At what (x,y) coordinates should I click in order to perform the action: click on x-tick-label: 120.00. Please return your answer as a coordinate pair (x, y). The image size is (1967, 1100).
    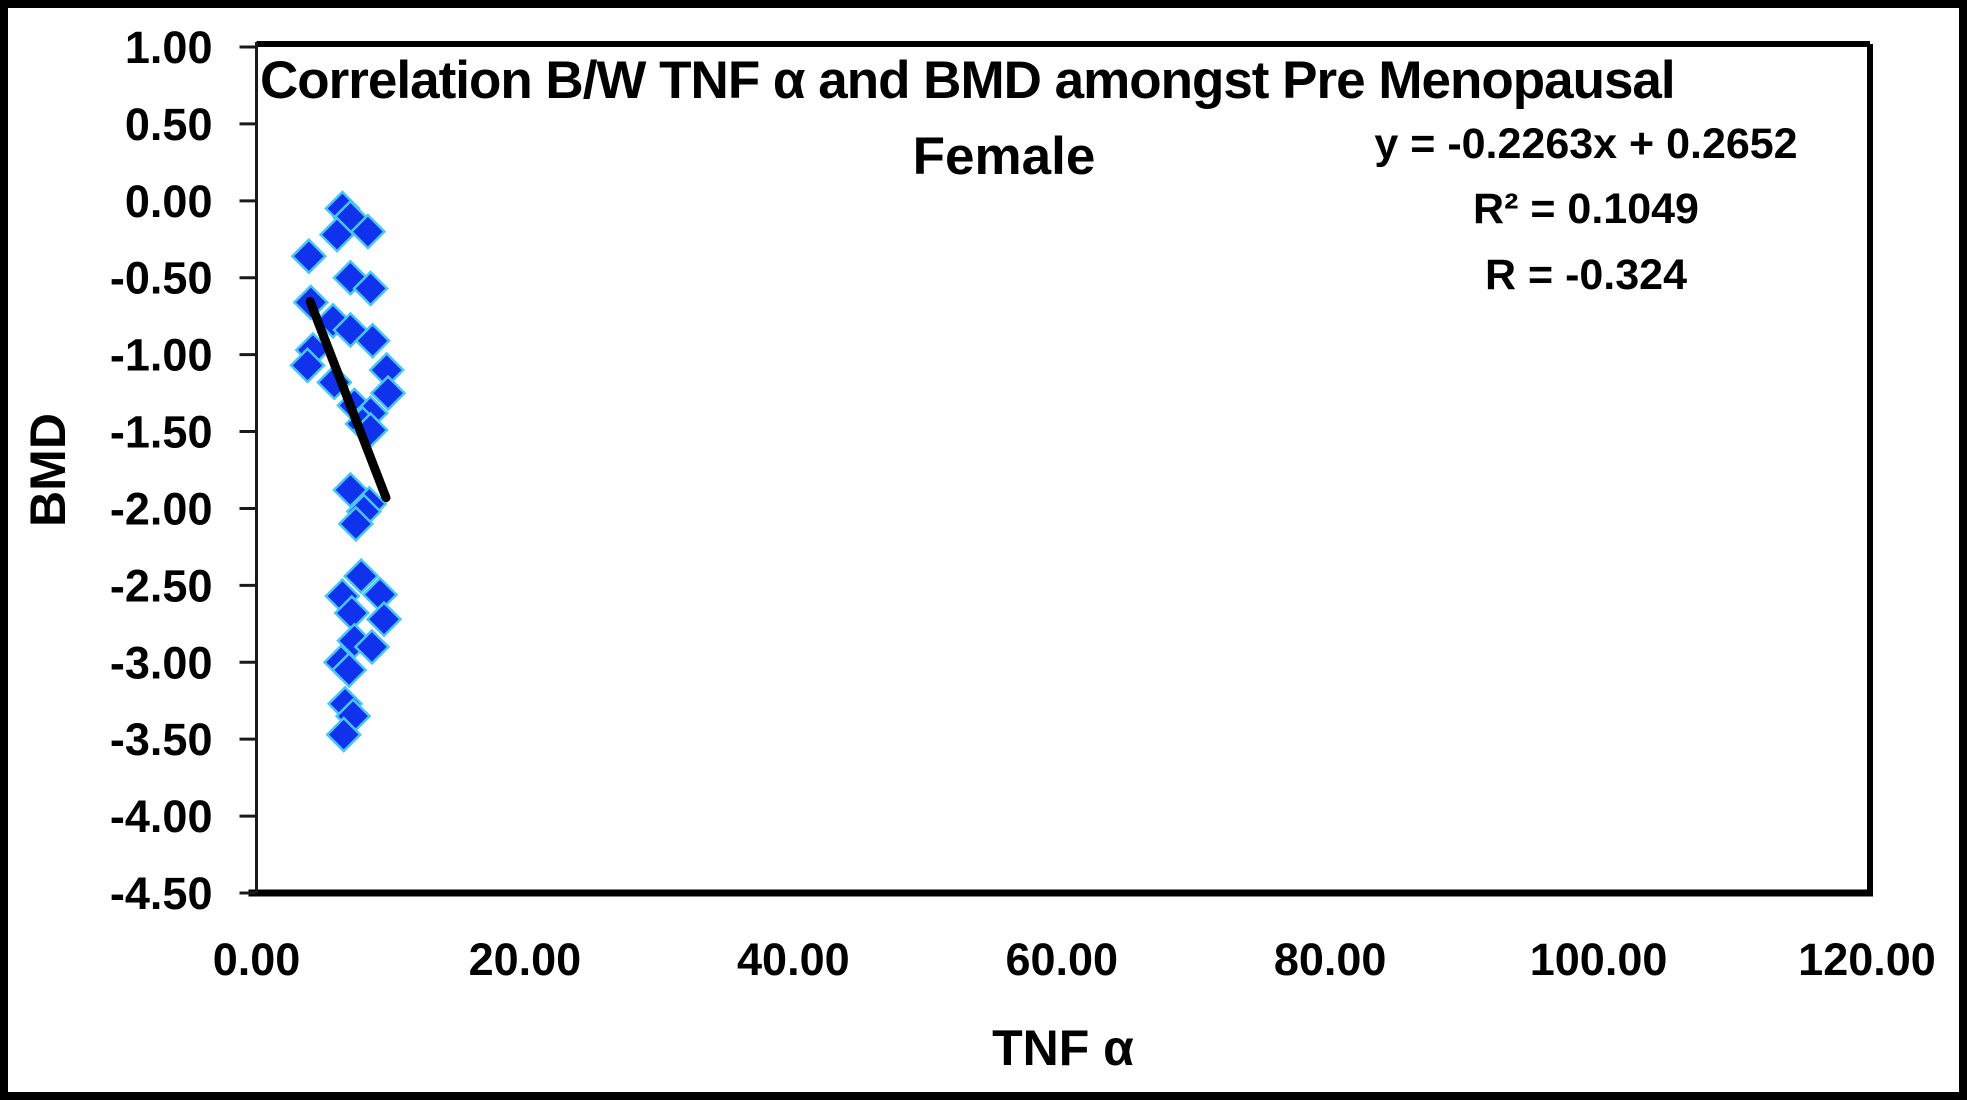
    Looking at the image, I should click on (1867, 959).